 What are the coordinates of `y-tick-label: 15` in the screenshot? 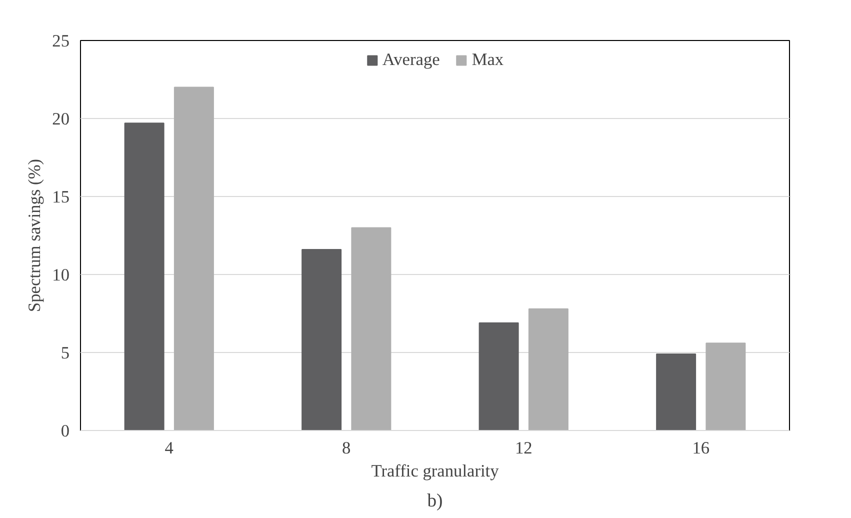 It's located at (61, 197).